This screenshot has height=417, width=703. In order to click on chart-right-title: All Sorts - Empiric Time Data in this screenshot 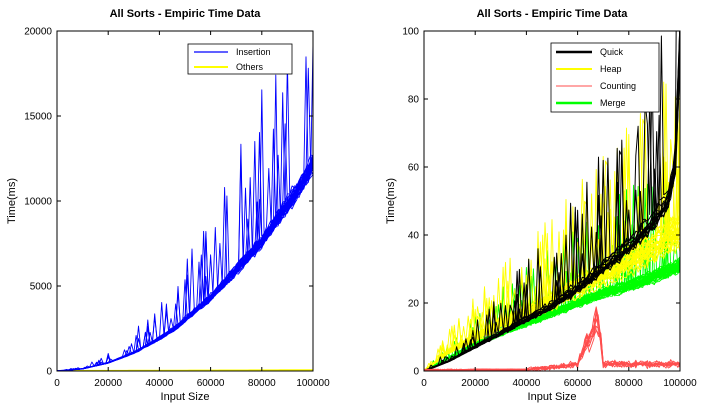, I will do `click(553, 14)`.